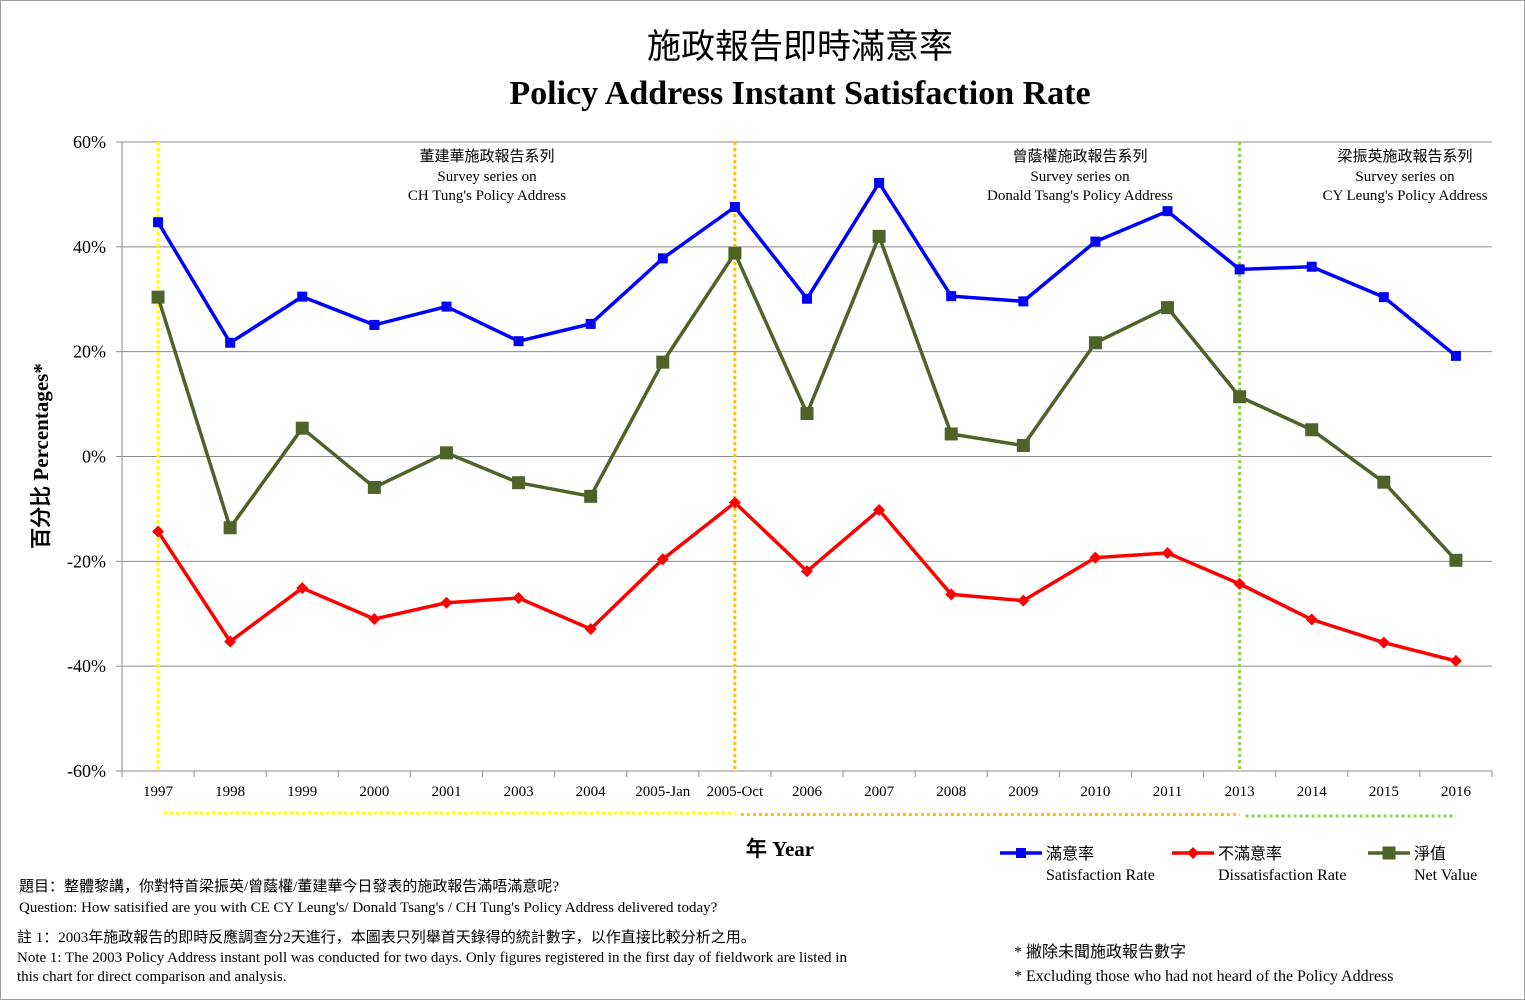 This screenshot has width=1525, height=1000. I want to click on period-label-en-line1: Survey series on, so click(487, 177).